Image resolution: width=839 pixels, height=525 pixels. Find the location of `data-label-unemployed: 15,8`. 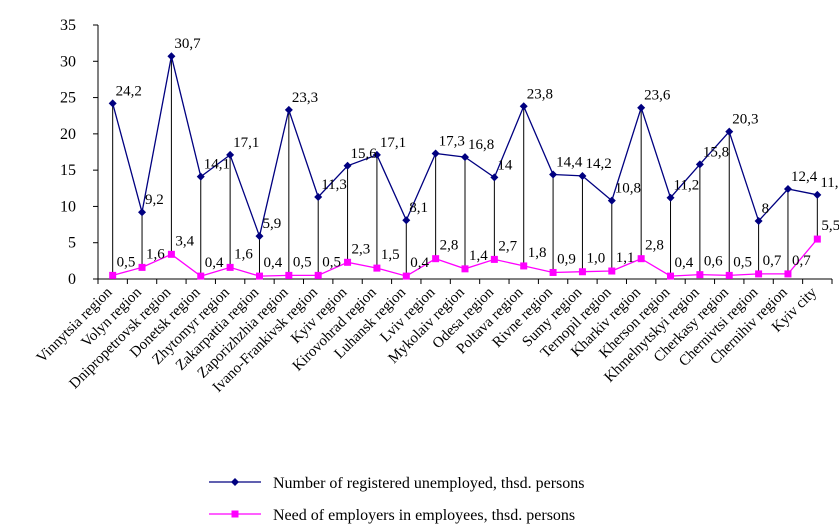

data-label-unemployed: 15,8 is located at coordinates (716, 152).